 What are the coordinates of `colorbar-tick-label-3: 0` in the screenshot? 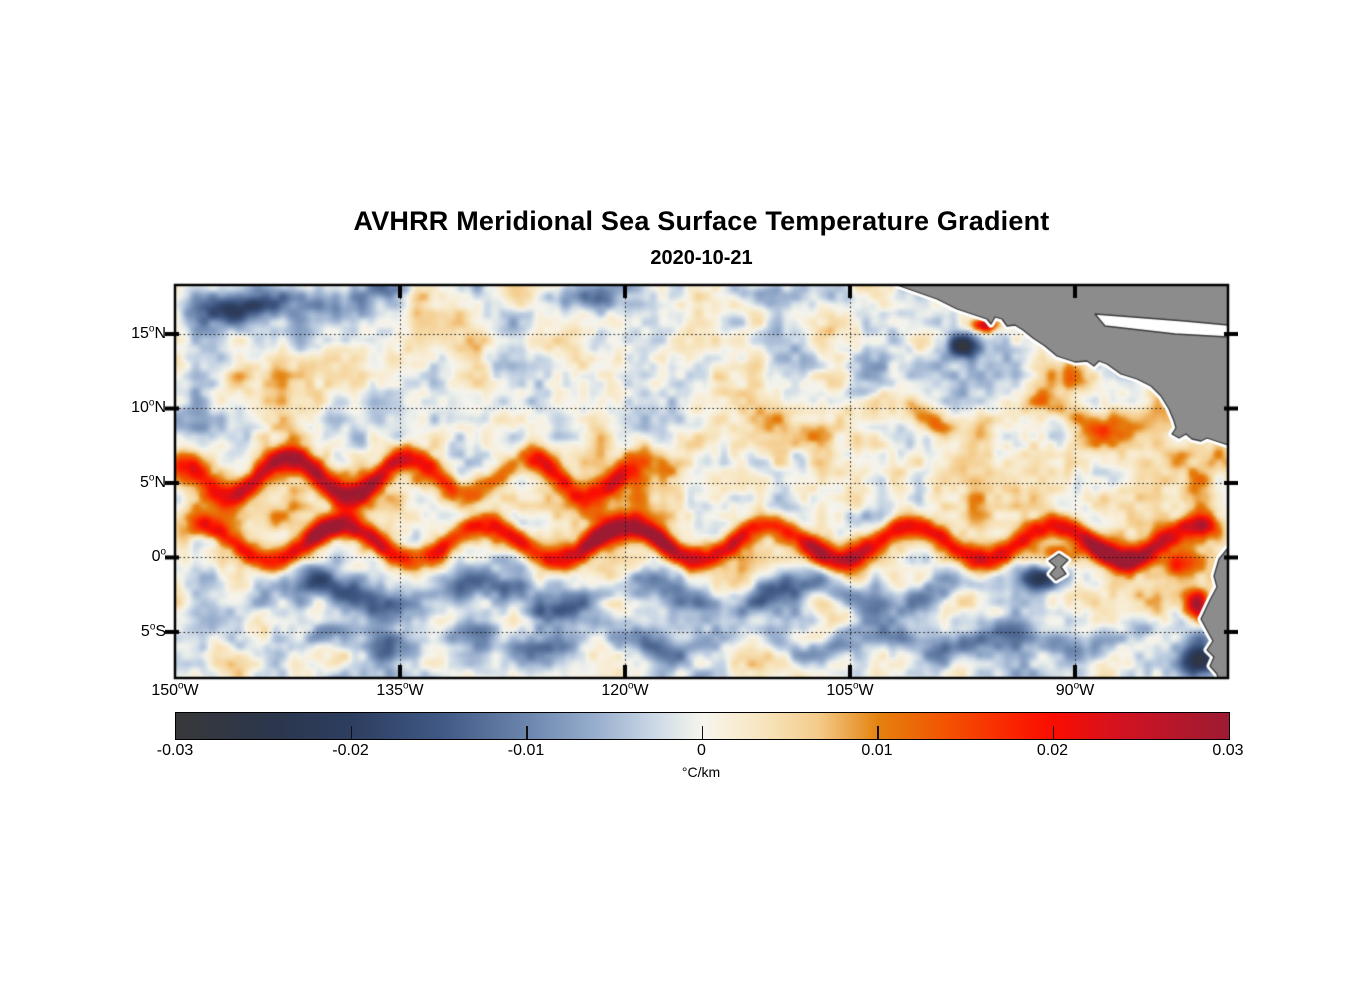 It's located at (701, 750).